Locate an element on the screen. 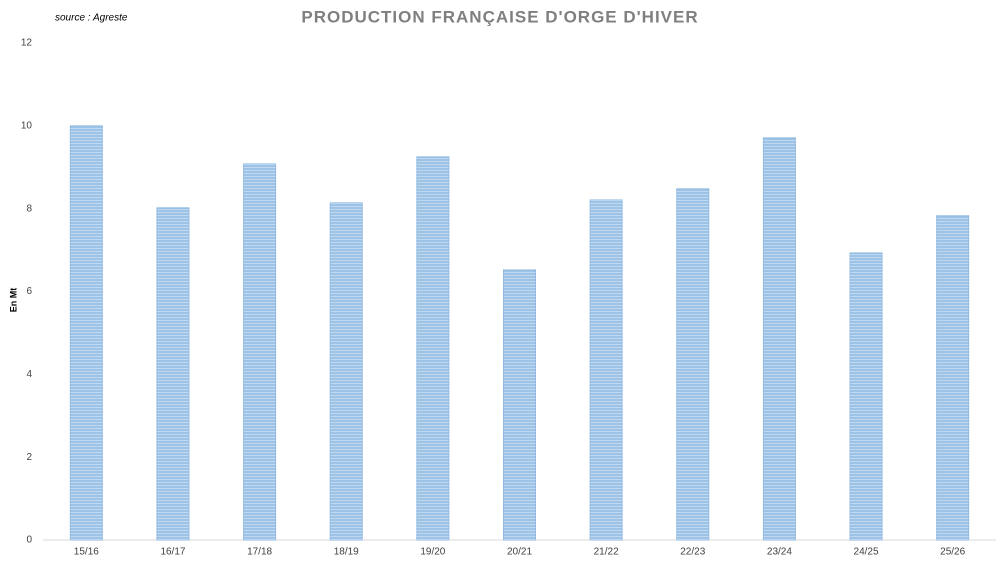  y-axis-label: En Mt is located at coordinates (13, 300).